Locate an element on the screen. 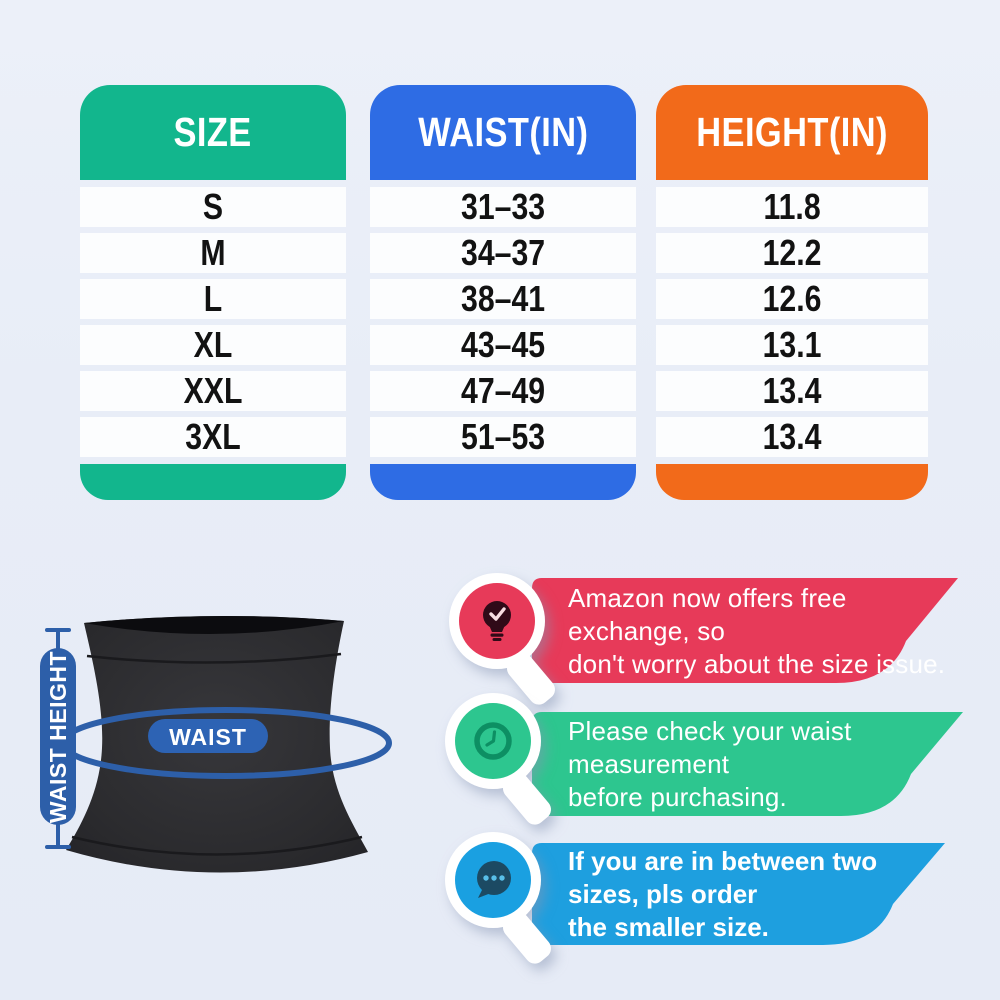 This screenshot has width=1000, height=1000. cell-size-xxl: XXL is located at coordinates (213, 390).